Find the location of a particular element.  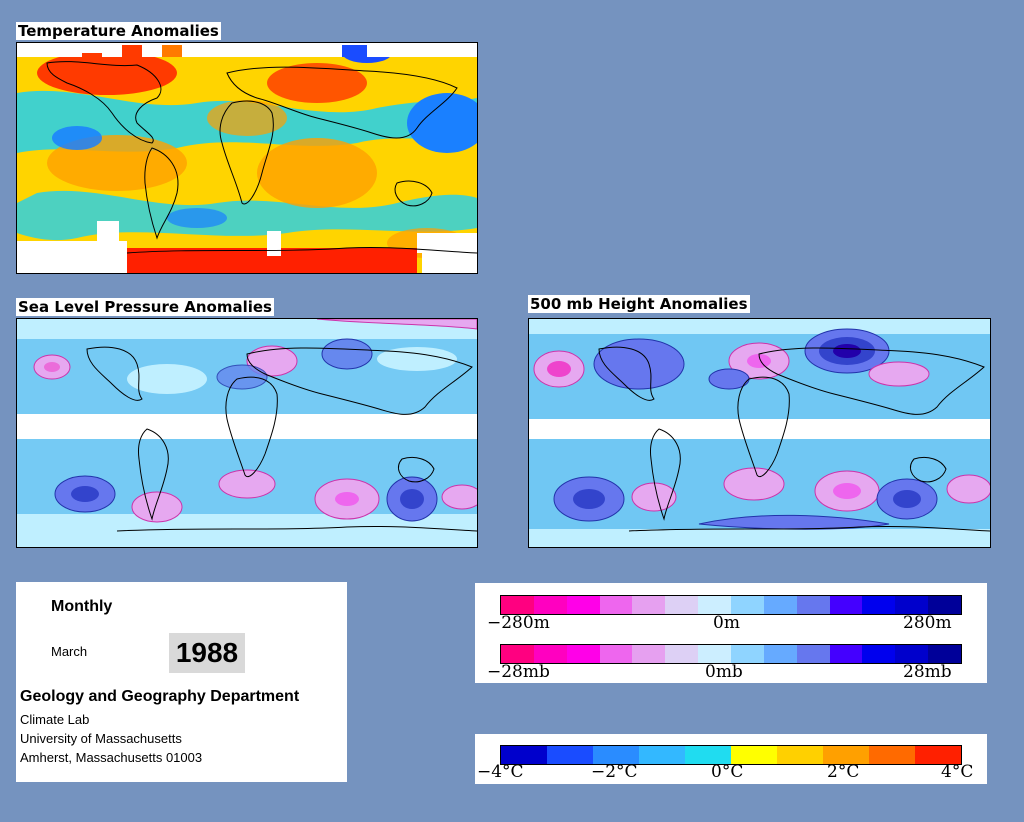

temperature-map-title: Temperature Anomalies is located at coordinates (118, 31).